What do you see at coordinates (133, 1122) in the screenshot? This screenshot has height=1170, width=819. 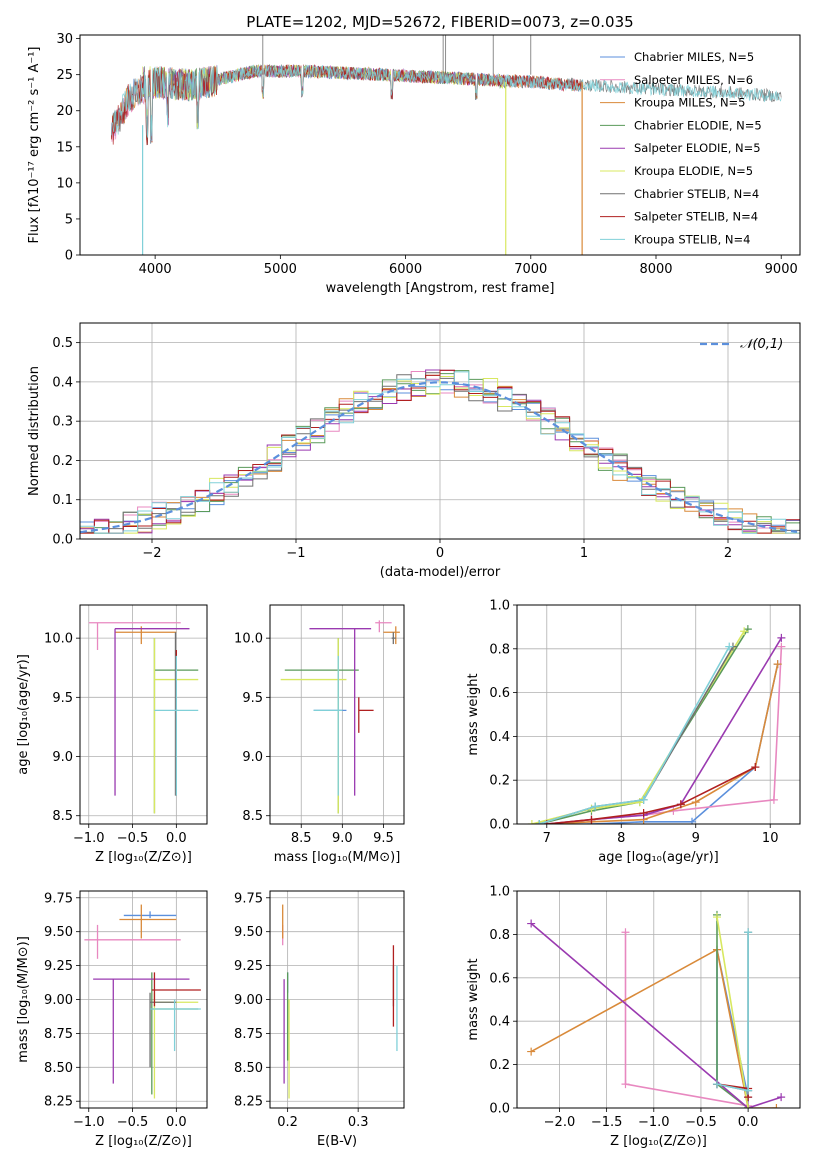 I see `x-tick-label: −0.5` at bounding box center [133, 1122].